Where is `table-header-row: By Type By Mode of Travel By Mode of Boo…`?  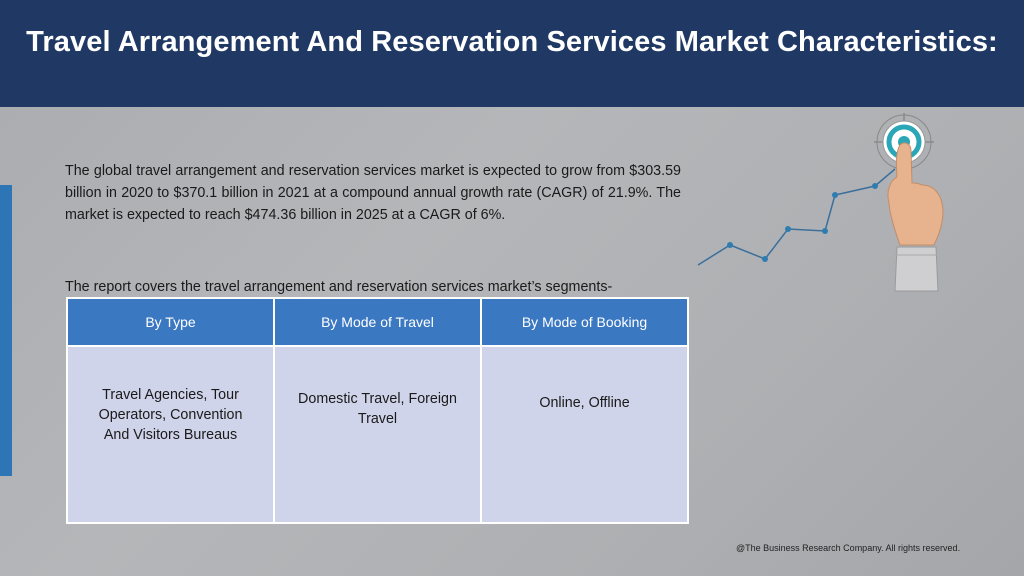 table-header-row: By Type By Mode of Travel By Mode of Boo… is located at coordinates (377, 322).